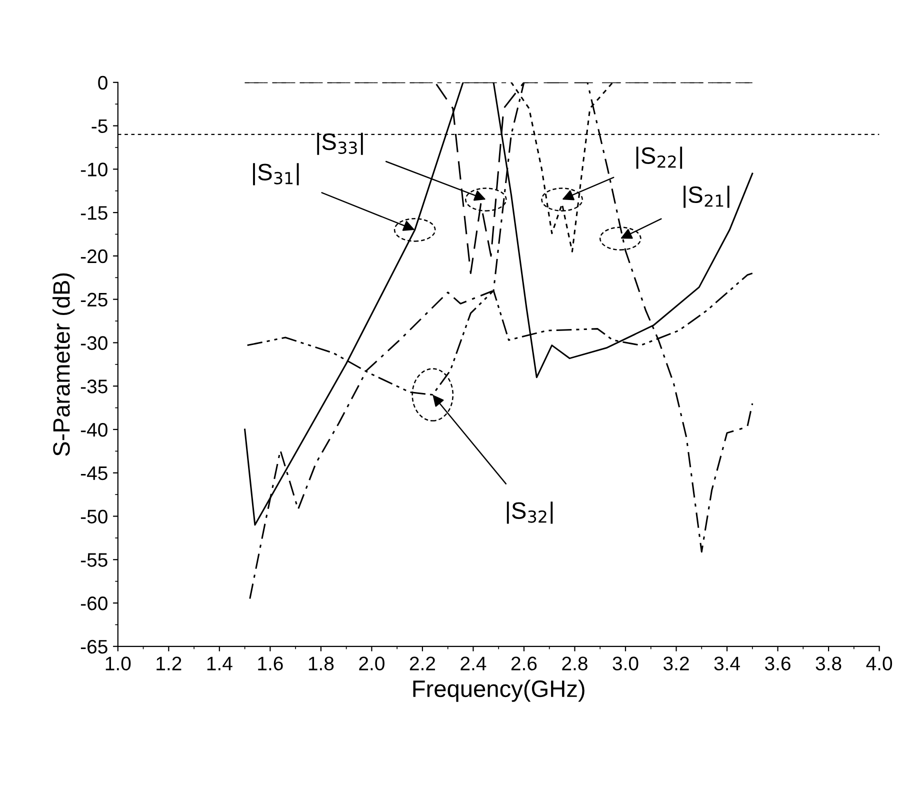 The width and height of the screenshot is (900, 800). What do you see at coordinates (219, 663) in the screenshot?
I see `x-tick-label: 1.4` at bounding box center [219, 663].